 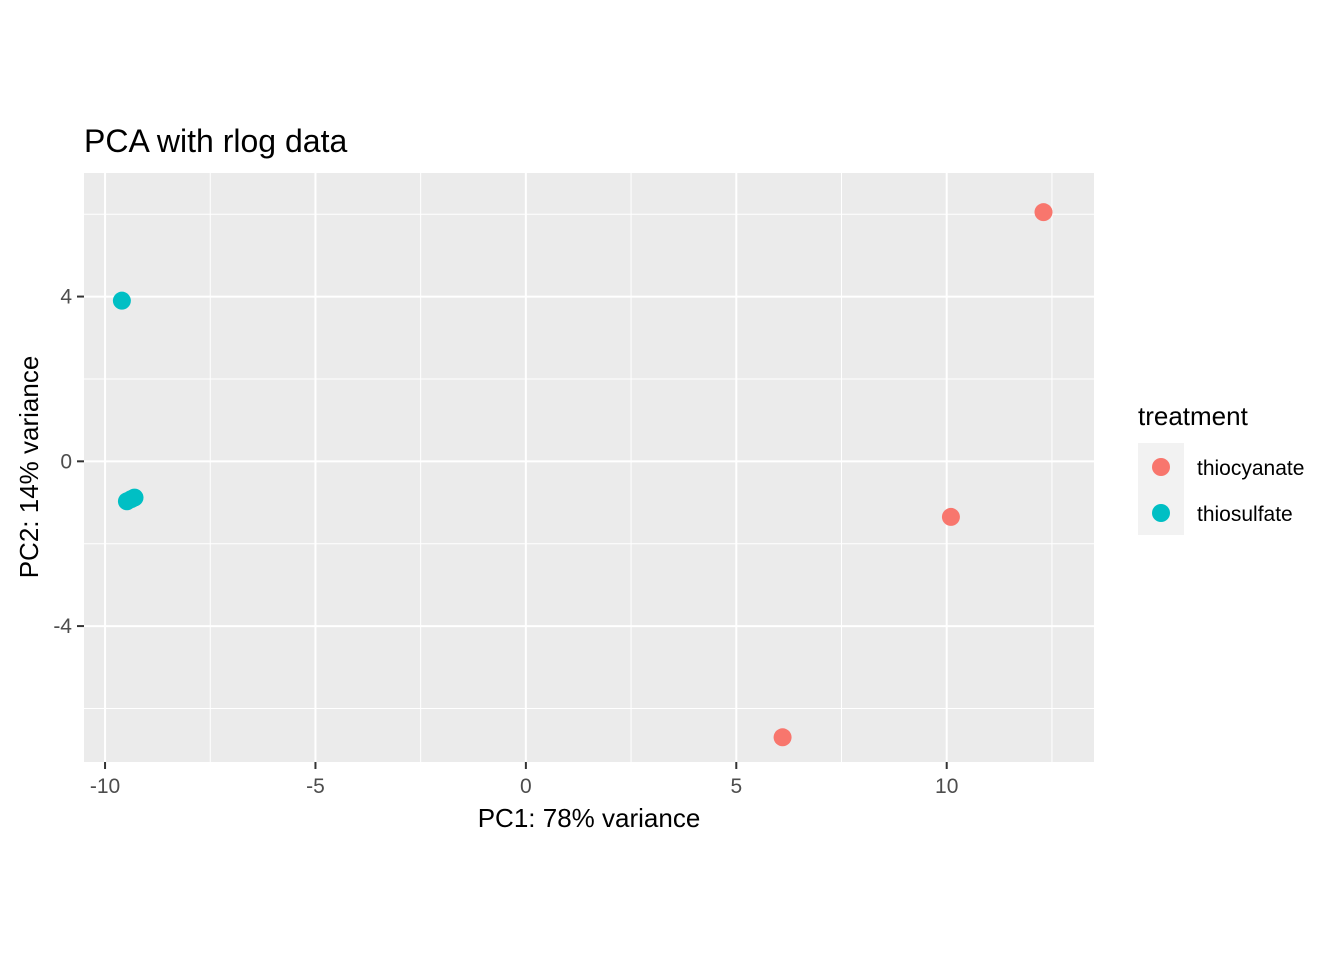 What do you see at coordinates (29, 467) in the screenshot?
I see `y-axis-title: PC2: 14% variance` at bounding box center [29, 467].